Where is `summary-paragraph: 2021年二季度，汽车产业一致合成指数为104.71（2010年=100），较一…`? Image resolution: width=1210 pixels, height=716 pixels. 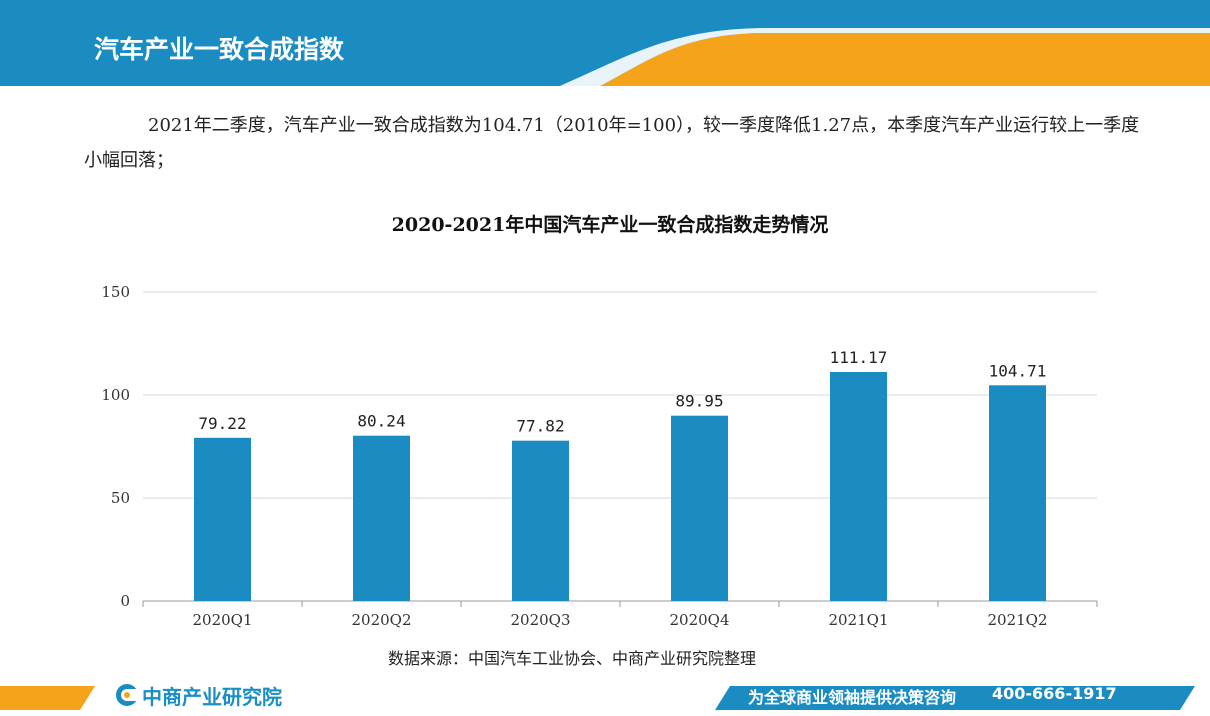 summary-paragraph: 2021年二季度，汽车产业一致合成指数为104.71（2010年=100），较一… is located at coordinates (612, 143).